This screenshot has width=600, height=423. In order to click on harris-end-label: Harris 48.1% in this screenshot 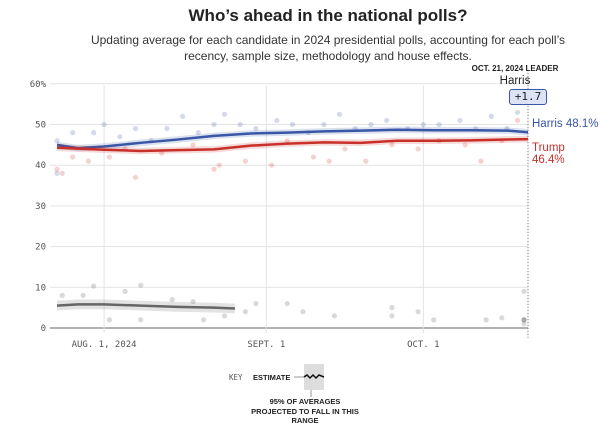, I will do `click(565, 124)`.